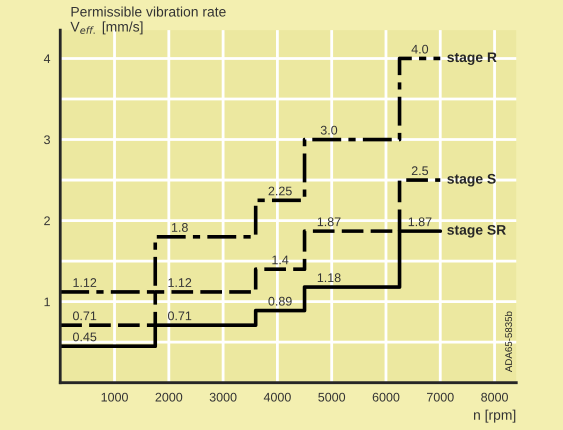 The height and width of the screenshot is (430, 563). What do you see at coordinates (494, 397) in the screenshot?
I see `x-tick-label: 8000` at bounding box center [494, 397].